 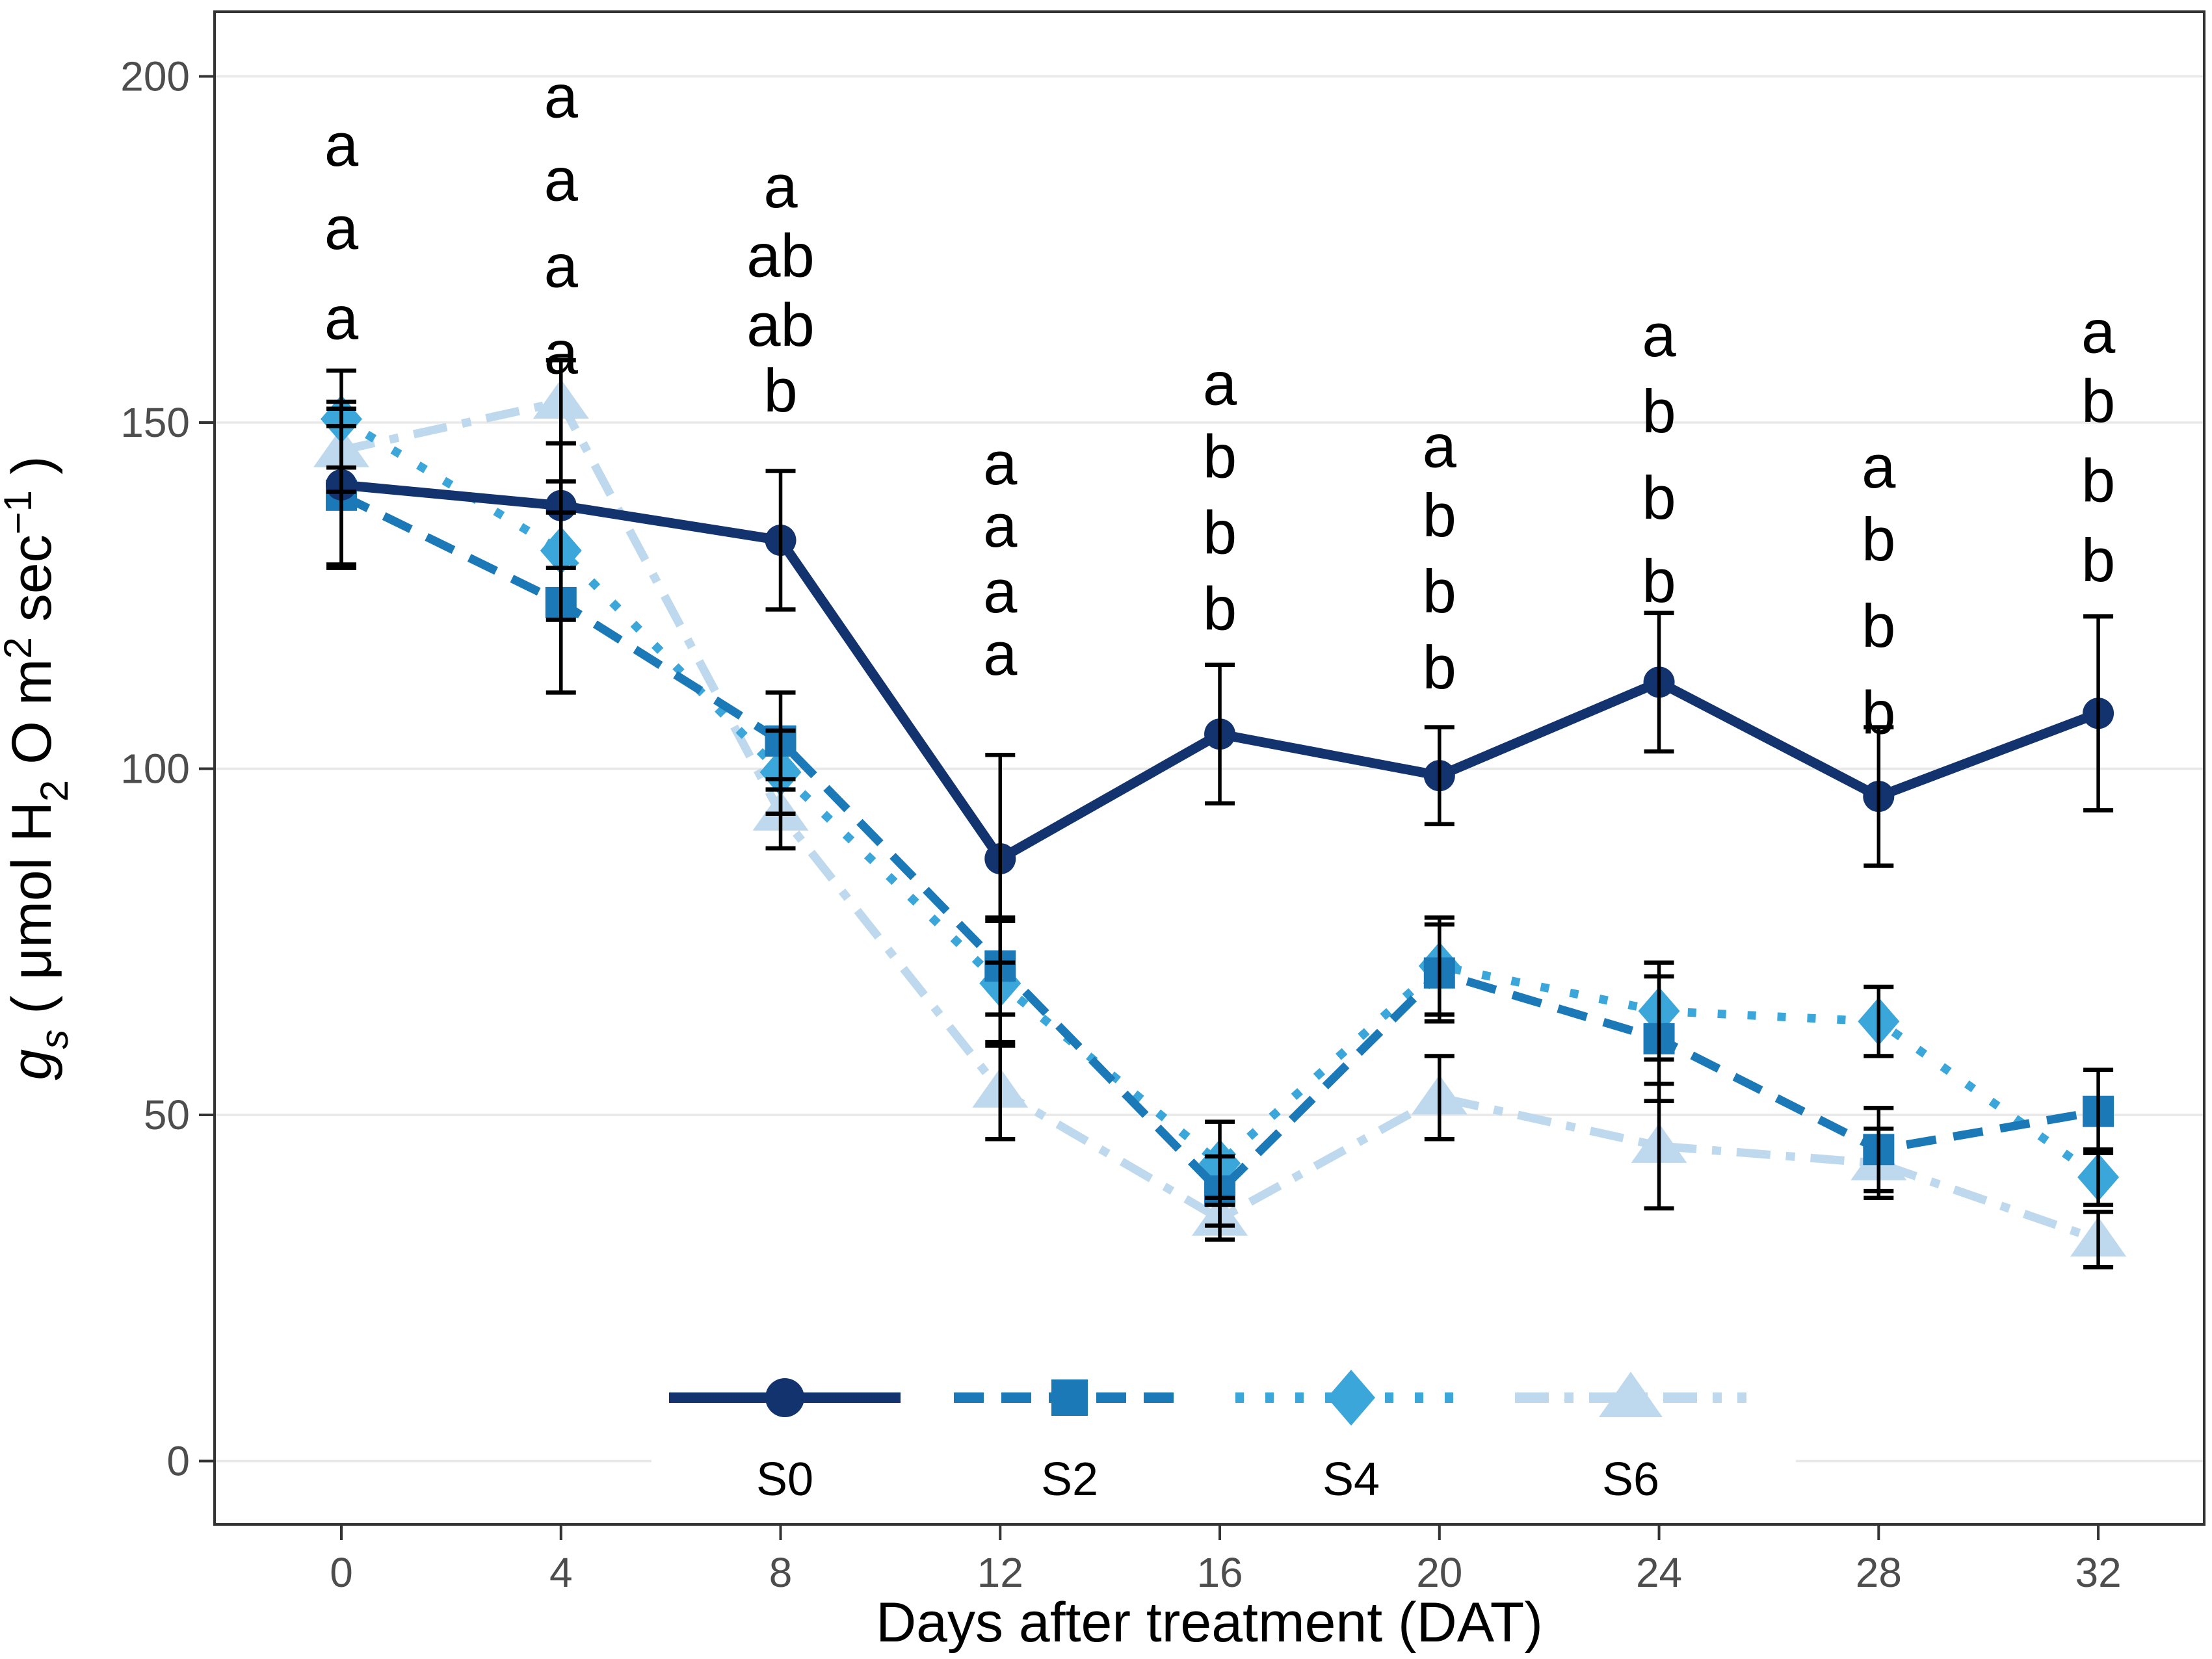 I want to click on legend-marker-S2, so click(x=1069, y=1398).